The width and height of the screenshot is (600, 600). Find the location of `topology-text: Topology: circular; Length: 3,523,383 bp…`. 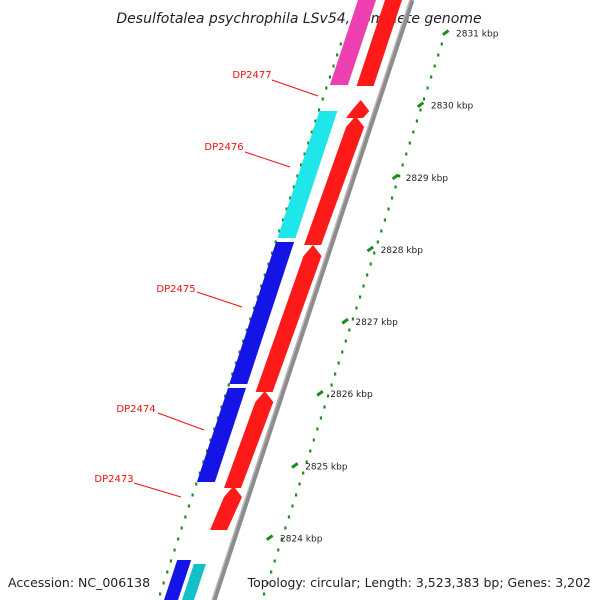

topology-text: Topology: circular; Length: 3,523,383 bp… is located at coordinates (419, 582).